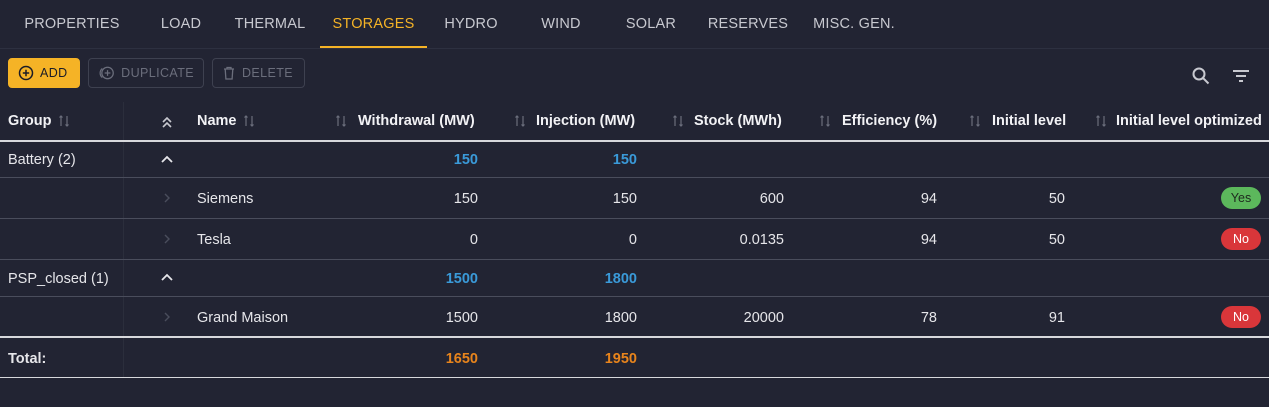  I want to click on tab-misc-gen: MISC. GEN., so click(854, 24).